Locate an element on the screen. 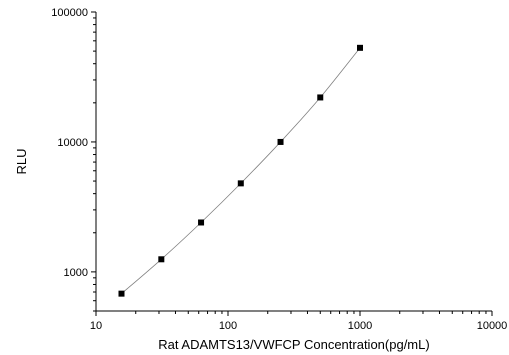 The width and height of the screenshot is (509, 355). x-tick-label: 100 is located at coordinates (228, 326).